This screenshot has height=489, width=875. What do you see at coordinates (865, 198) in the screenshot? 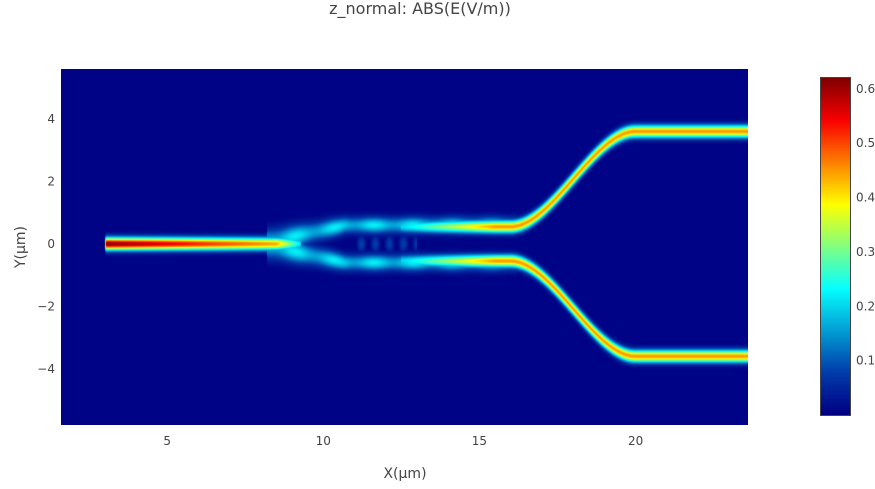
I see `colorbar-tick-label: 0.4` at bounding box center [865, 198].